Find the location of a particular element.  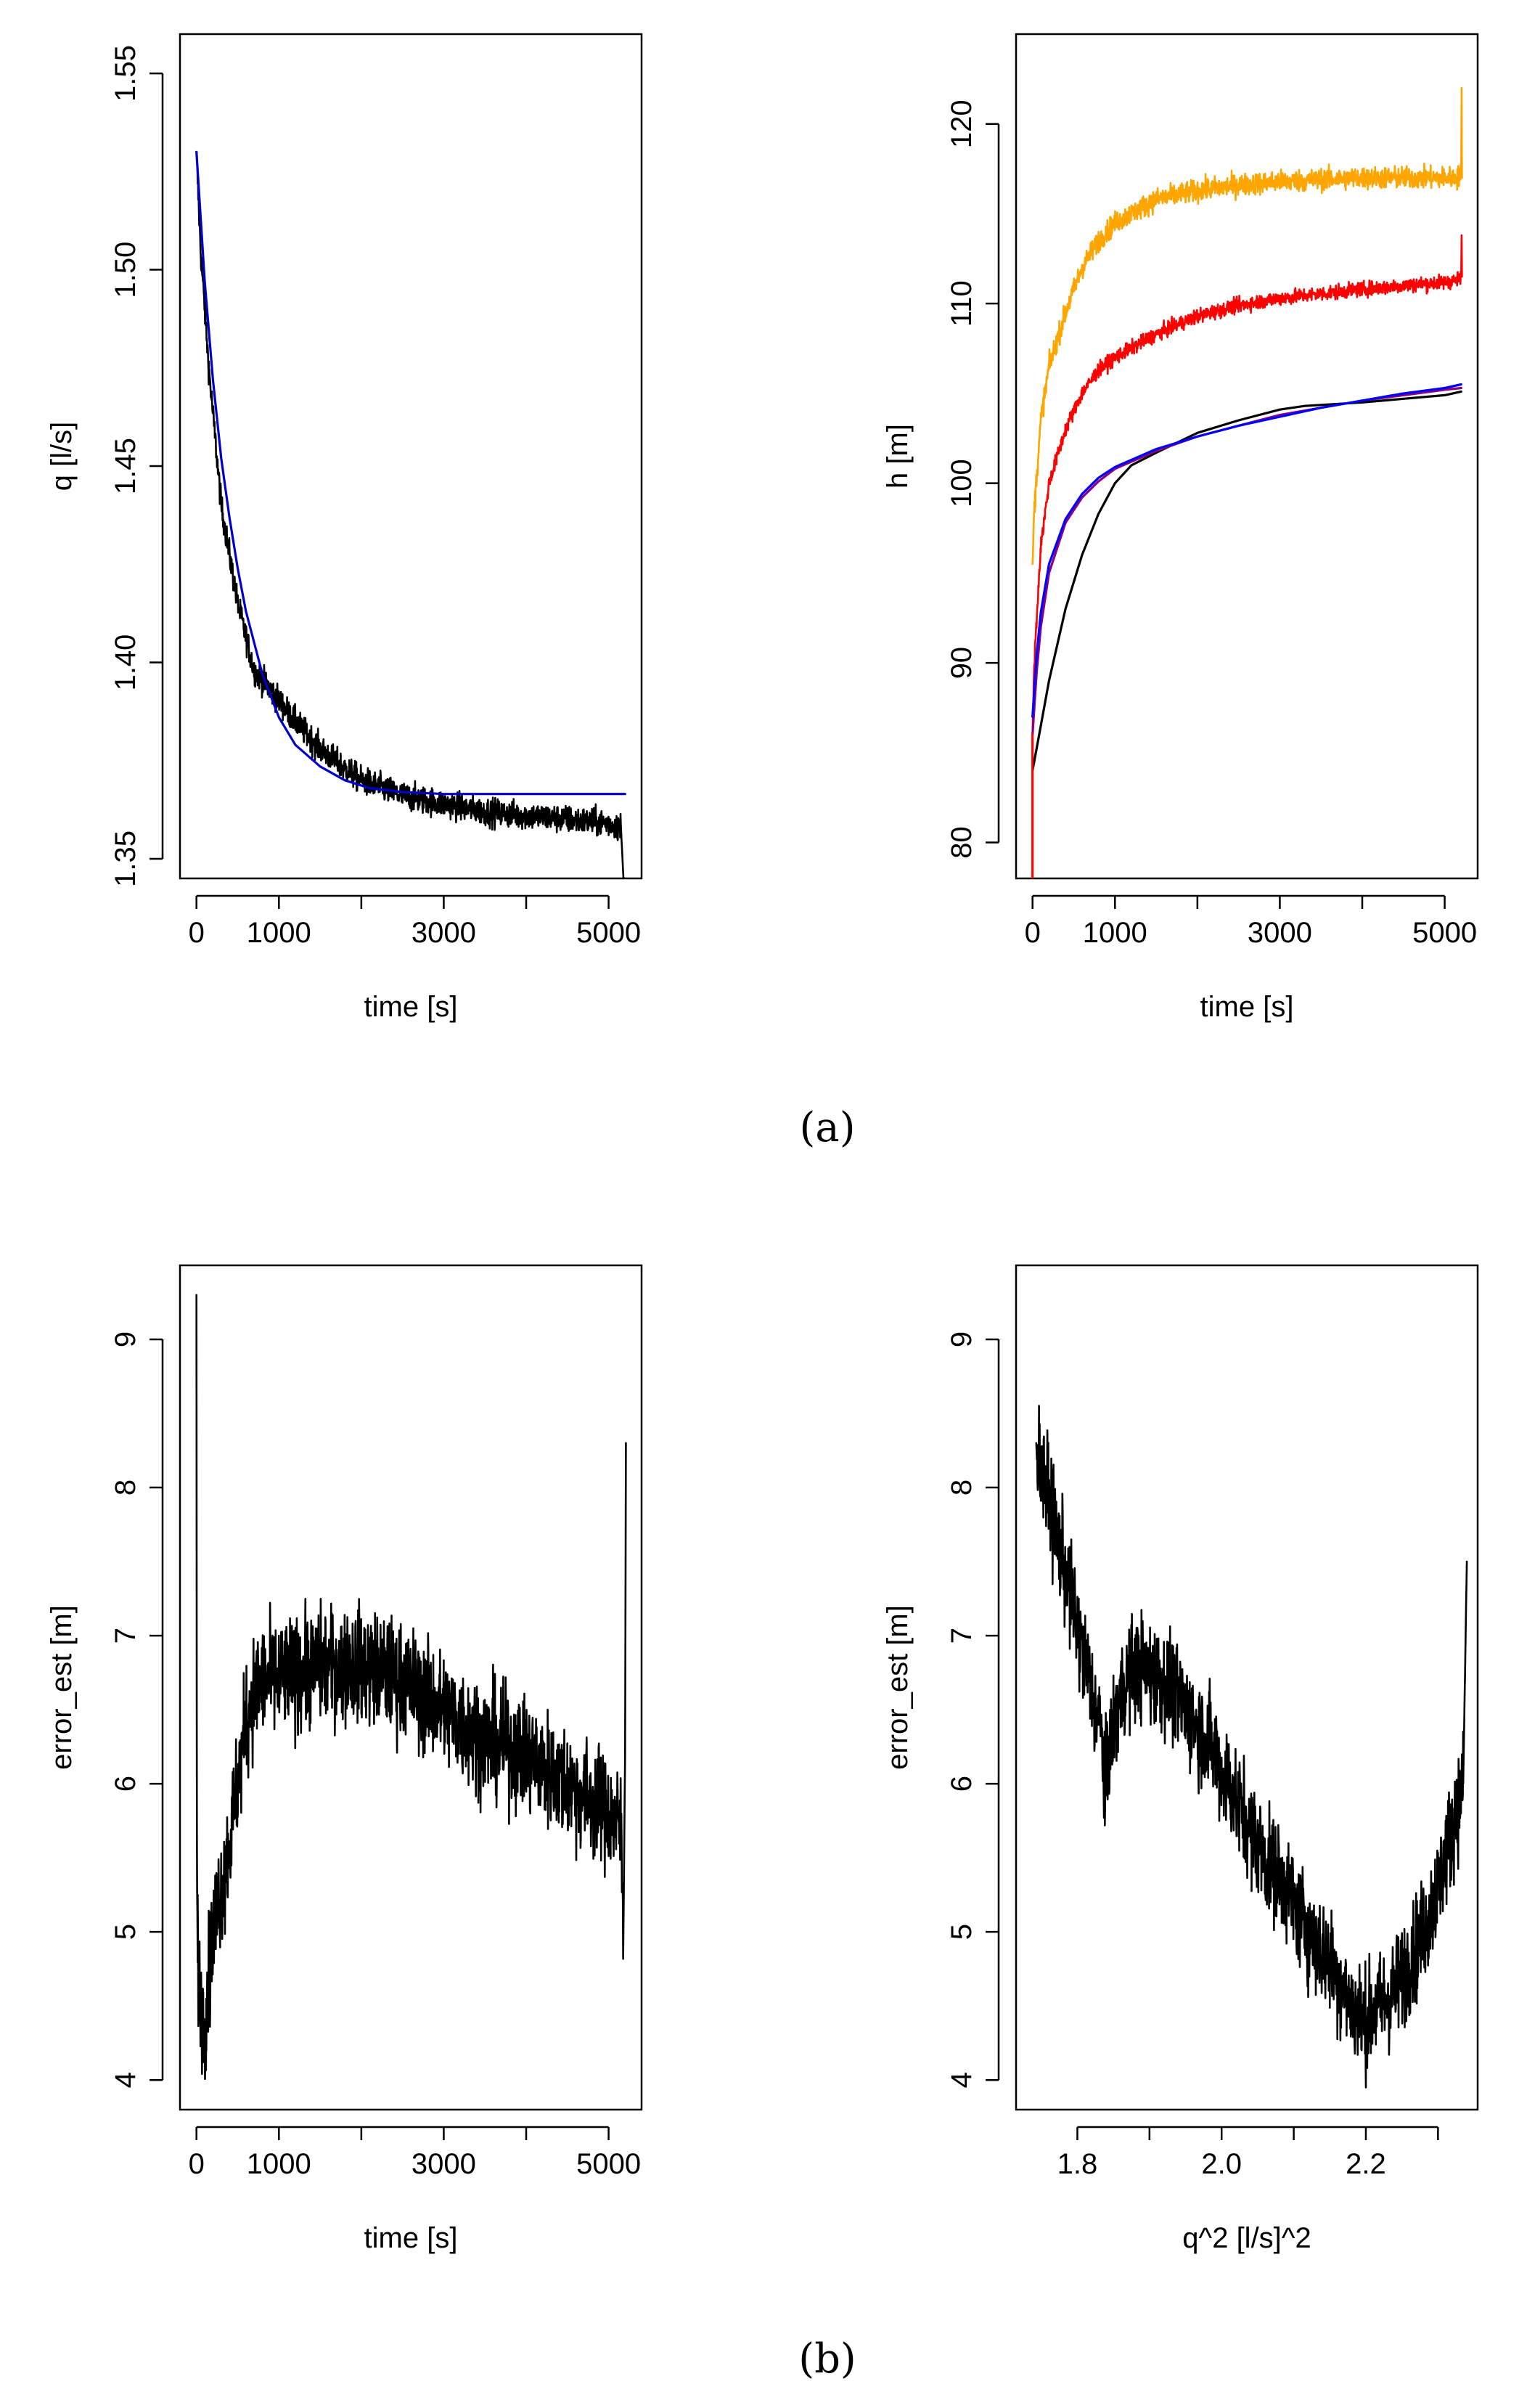

y-axis-title: h [m] is located at coordinates (898, 456).